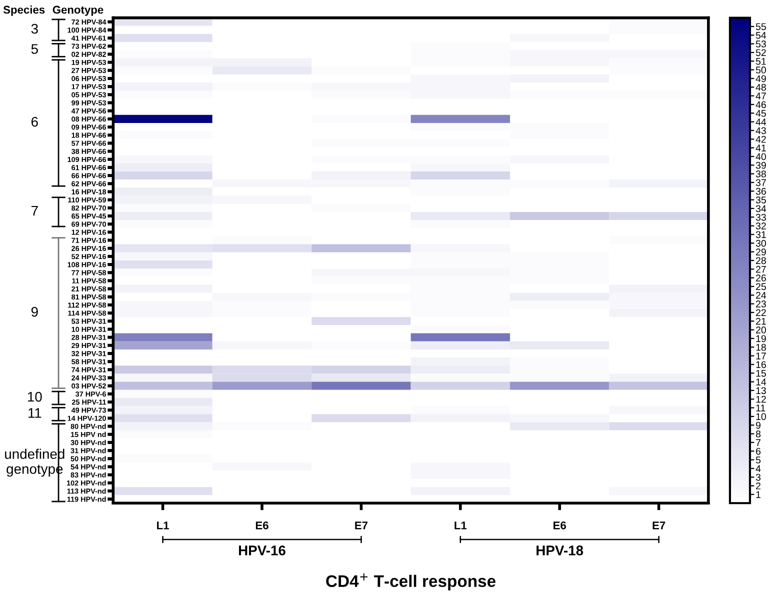 The height and width of the screenshot is (594, 770). Describe the element at coordinates (34, 29) in the screenshot. I see `text: 3` at that location.